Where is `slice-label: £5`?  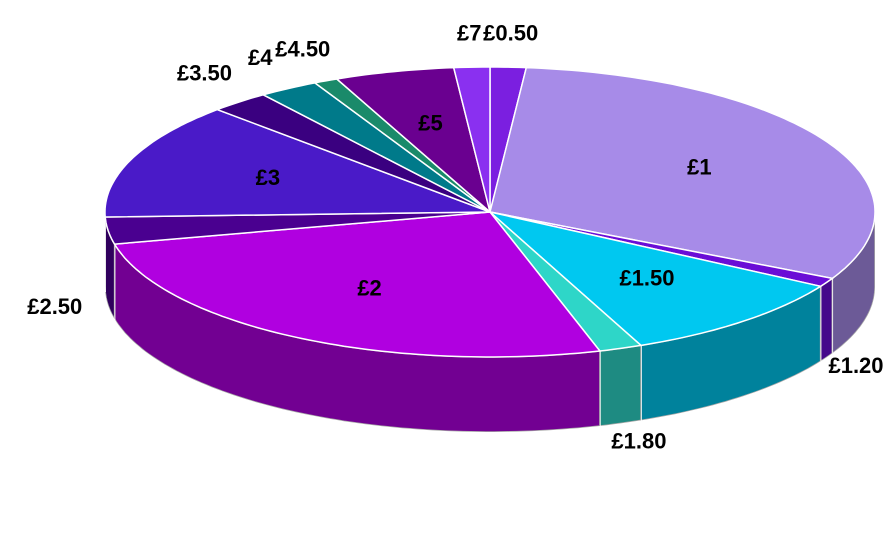
slice-label: £5 is located at coordinates (430, 123).